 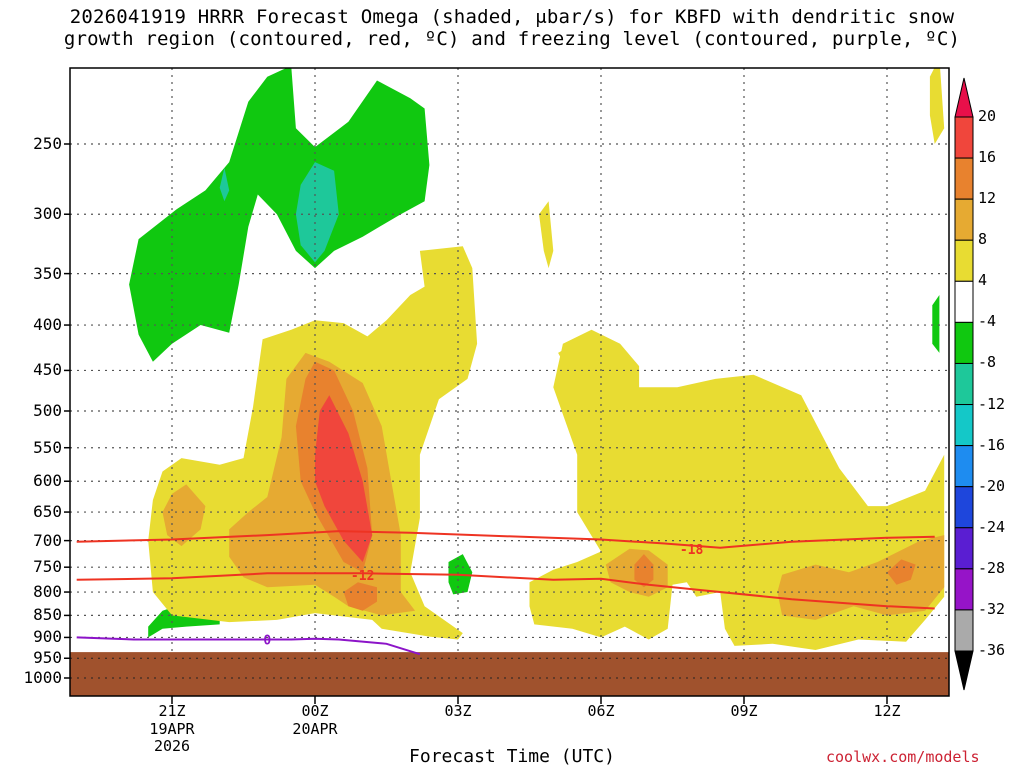 I want to click on ground-layer, so click(x=509, y=674).